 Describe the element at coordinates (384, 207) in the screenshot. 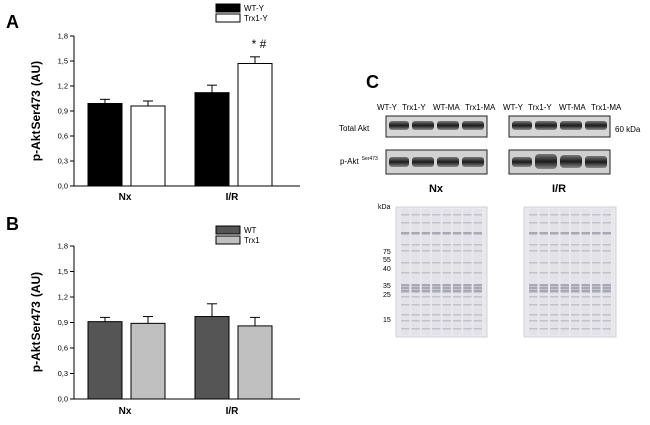

I see `kda-unit-label: kDa` at that location.